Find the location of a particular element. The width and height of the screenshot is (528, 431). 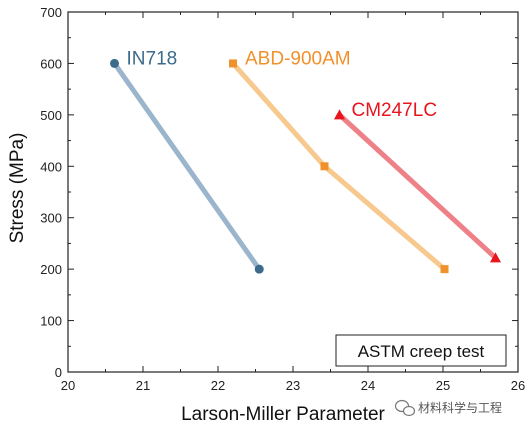

series-line-cm247lc is located at coordinates (417, 186).